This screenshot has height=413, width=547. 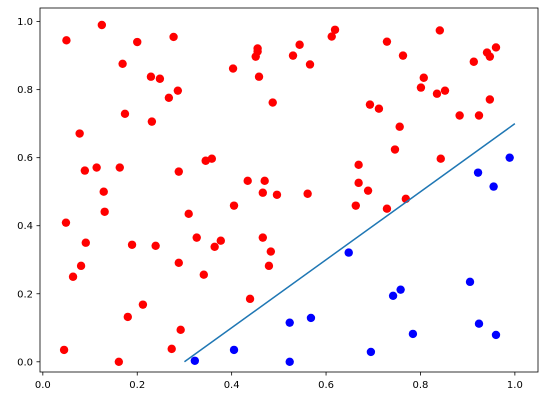 What do you see at coordinates (25, 226) in the screenshot?
I see `y-tick-label: 0.4` at bounding box center [25, 226].